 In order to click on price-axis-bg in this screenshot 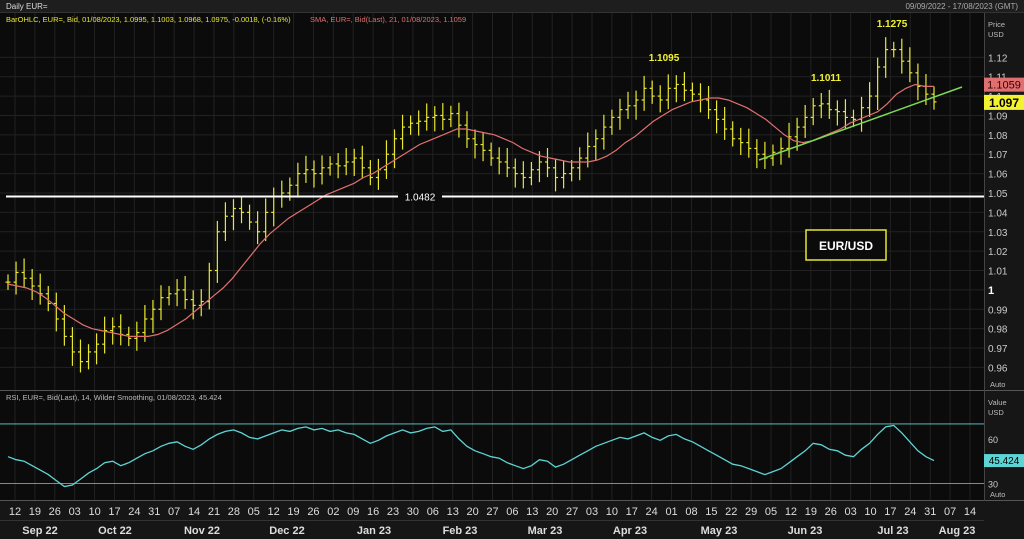, I will do `click(1004, 201)`.